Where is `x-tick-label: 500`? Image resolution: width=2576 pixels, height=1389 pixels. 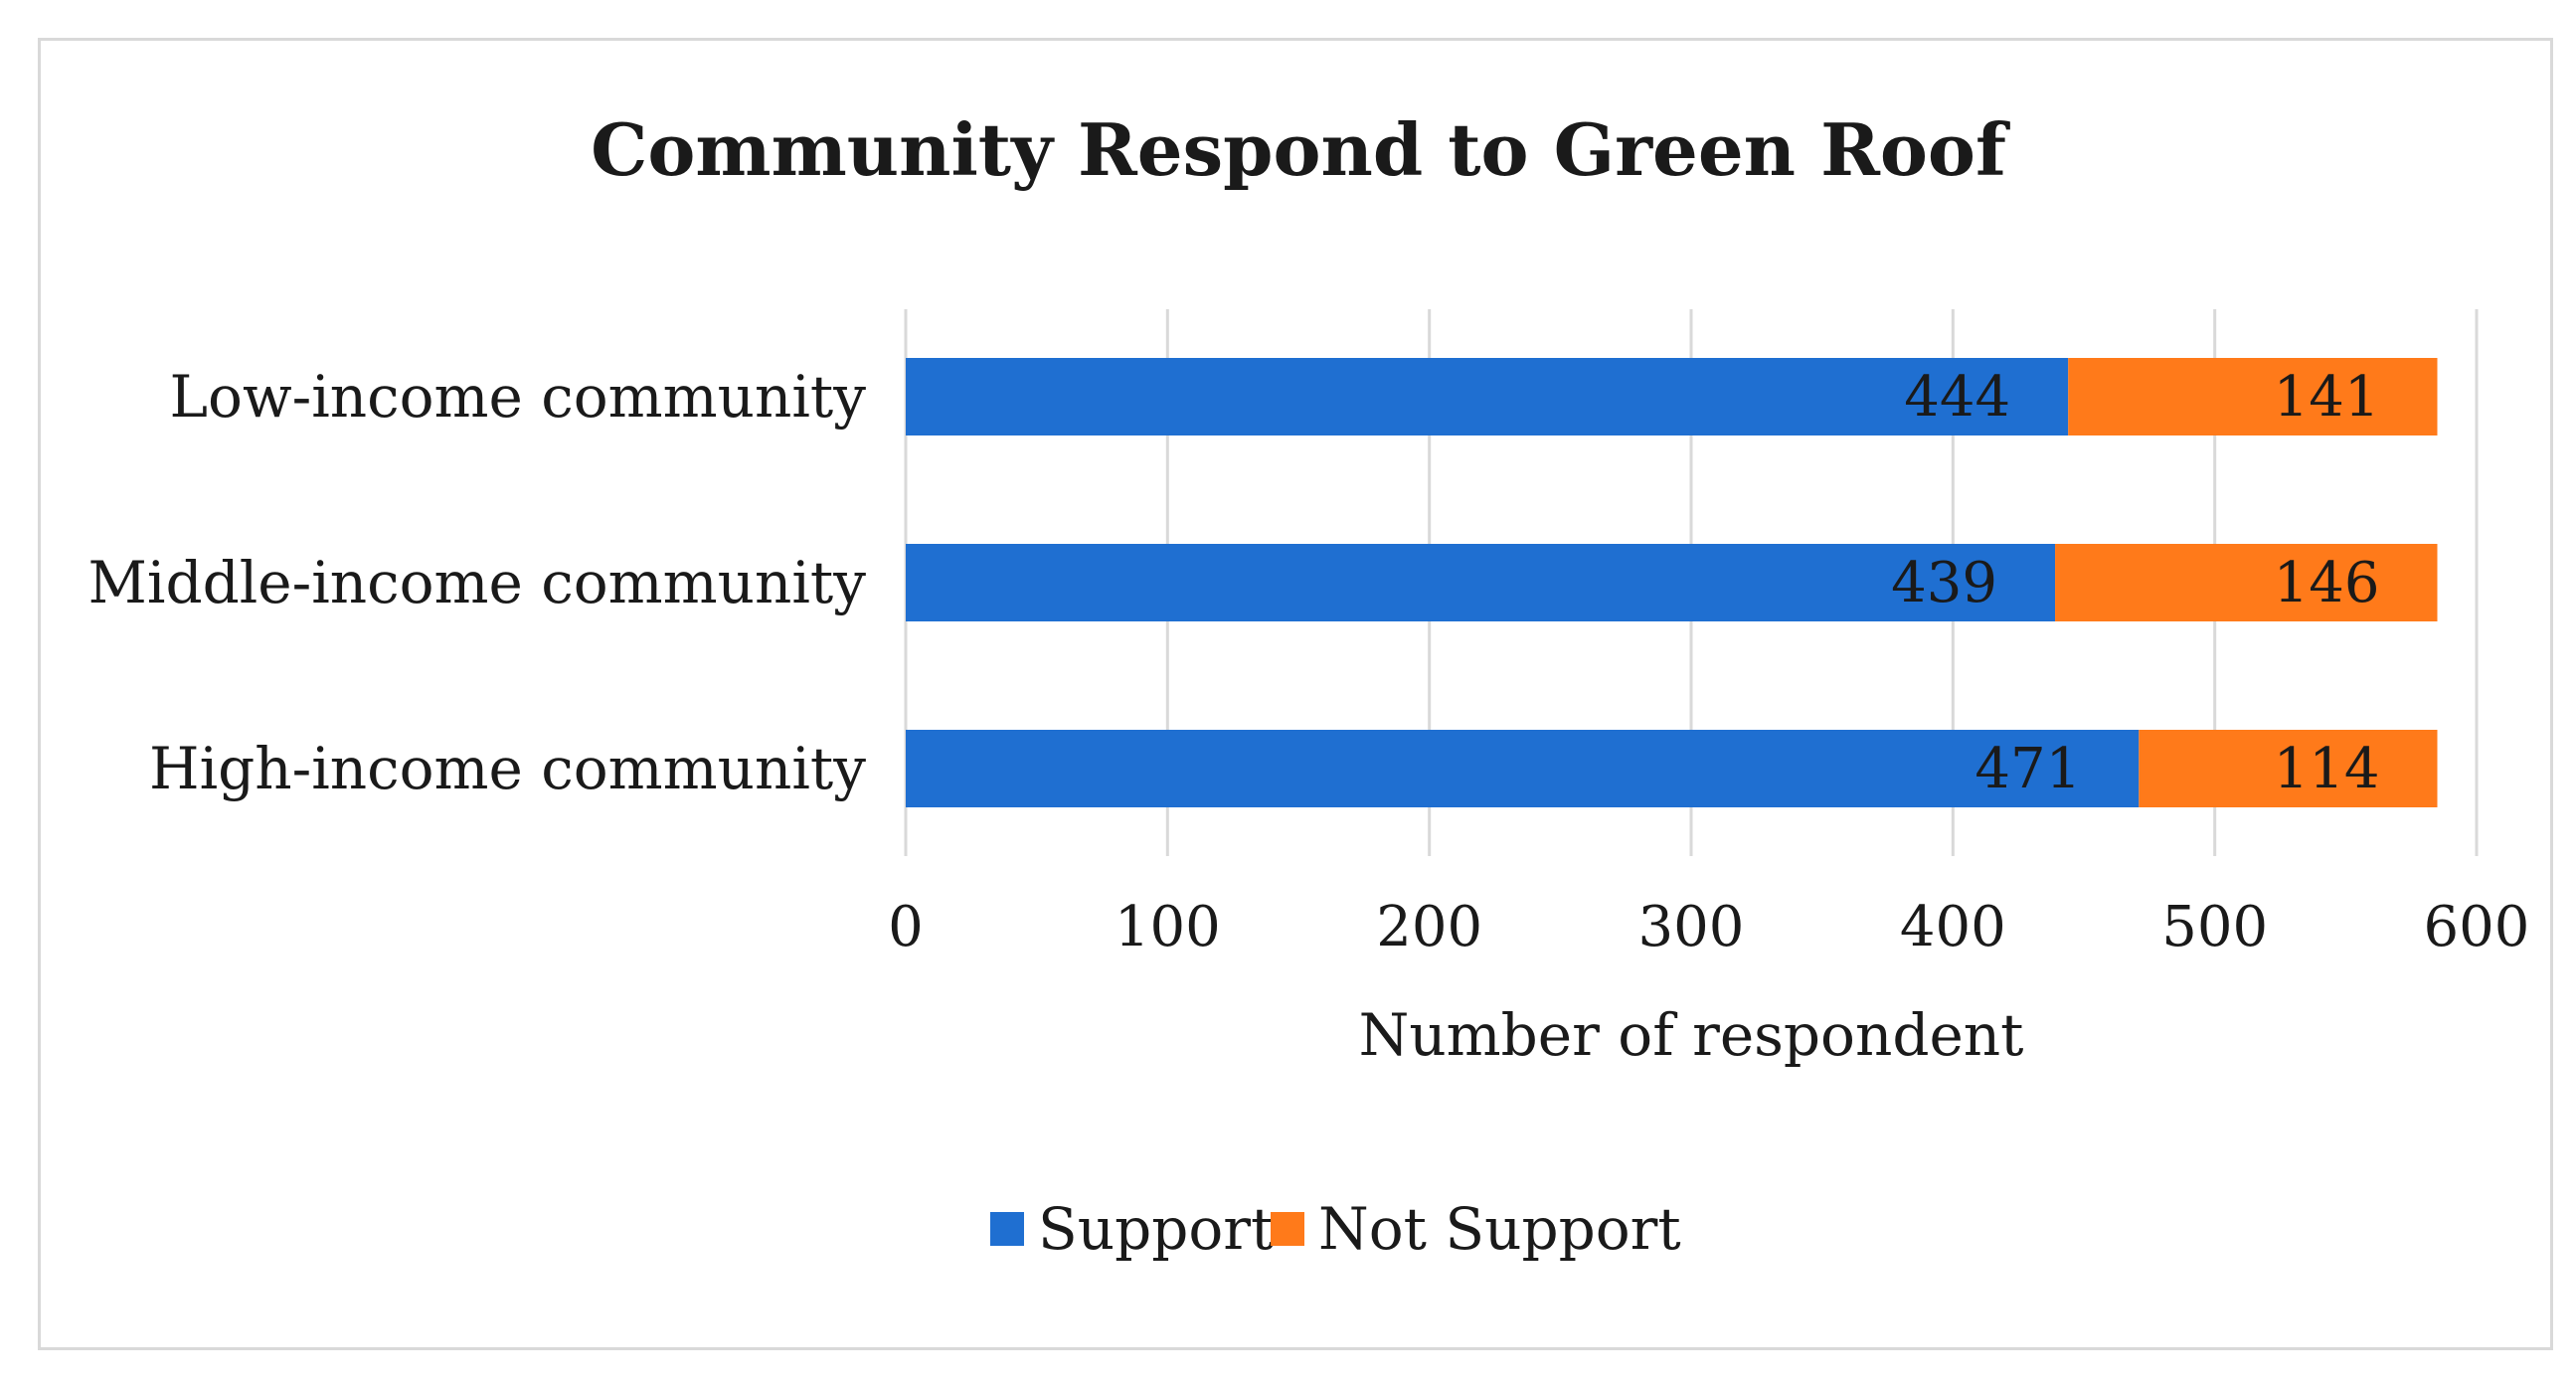
x-tick-label: 500 is located at coordinates (2214, 927).